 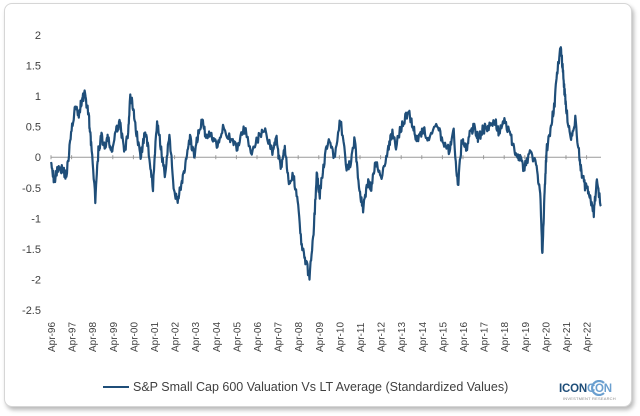 What do you see at coordinates (589, 398) in the screenshot?
I see `logo-tagline: INVESTMENT RESEARCH` at bounding box center [589, 398].